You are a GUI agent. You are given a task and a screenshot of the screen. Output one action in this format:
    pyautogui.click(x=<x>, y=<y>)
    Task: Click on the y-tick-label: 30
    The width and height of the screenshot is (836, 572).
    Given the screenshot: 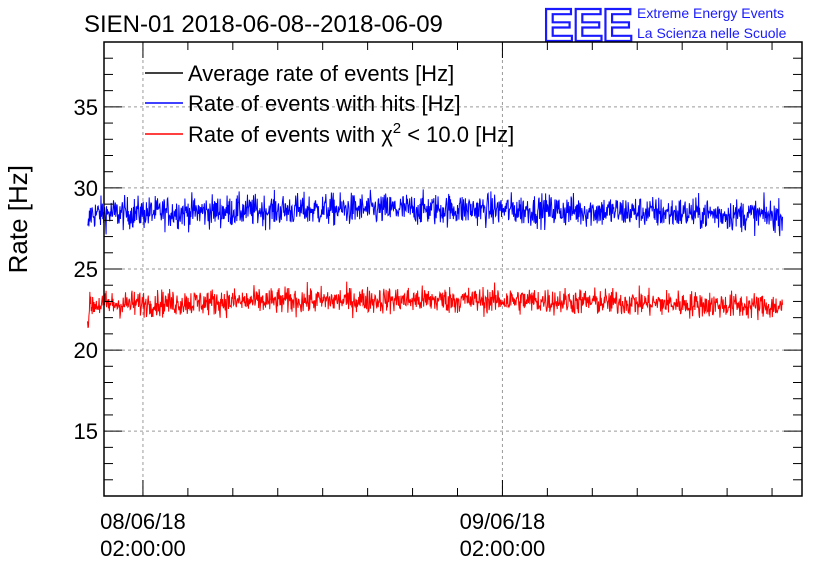 What is the action you would take?
    pyautogui.click(x=86, y=188)
    